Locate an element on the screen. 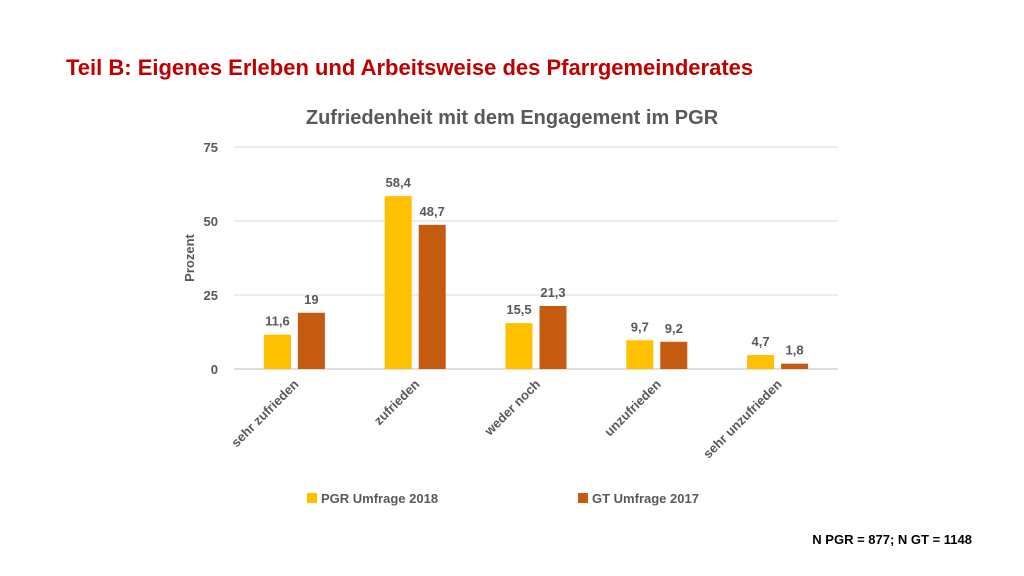 Image resolution: width=1024 pixels, height=576 pixels. x-category-label: sehr zufrieden is located at coordinates (264, 412).